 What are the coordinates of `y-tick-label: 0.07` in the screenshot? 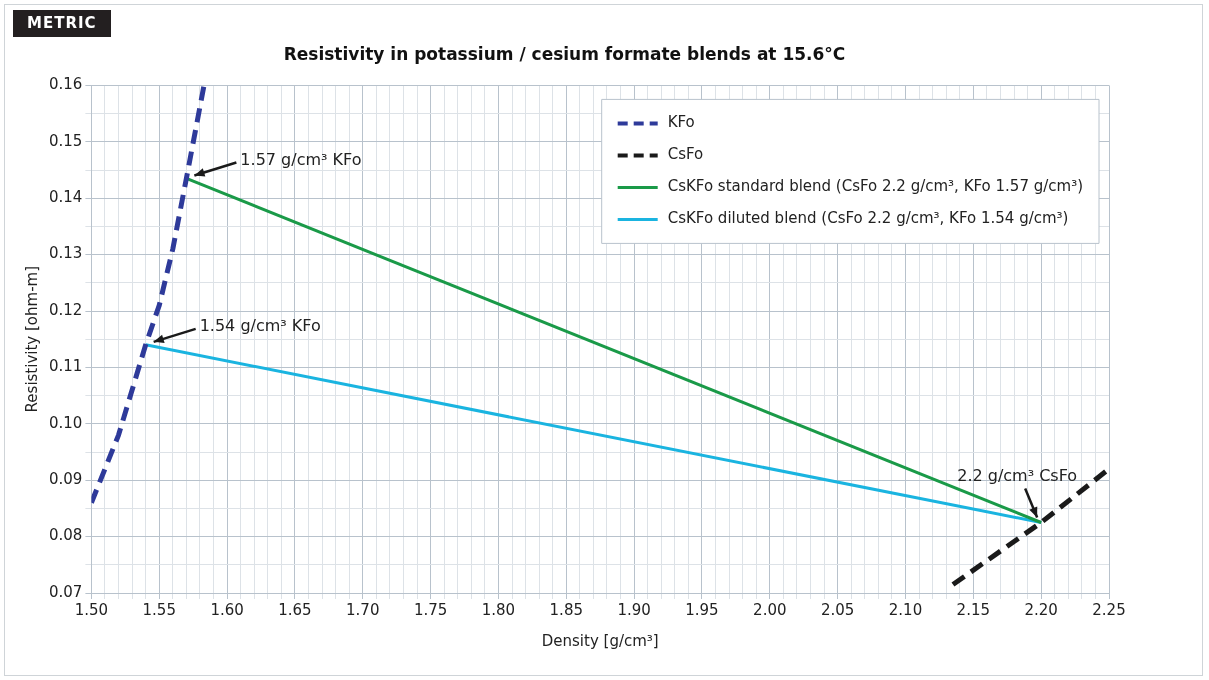 It's located at (65, 591).